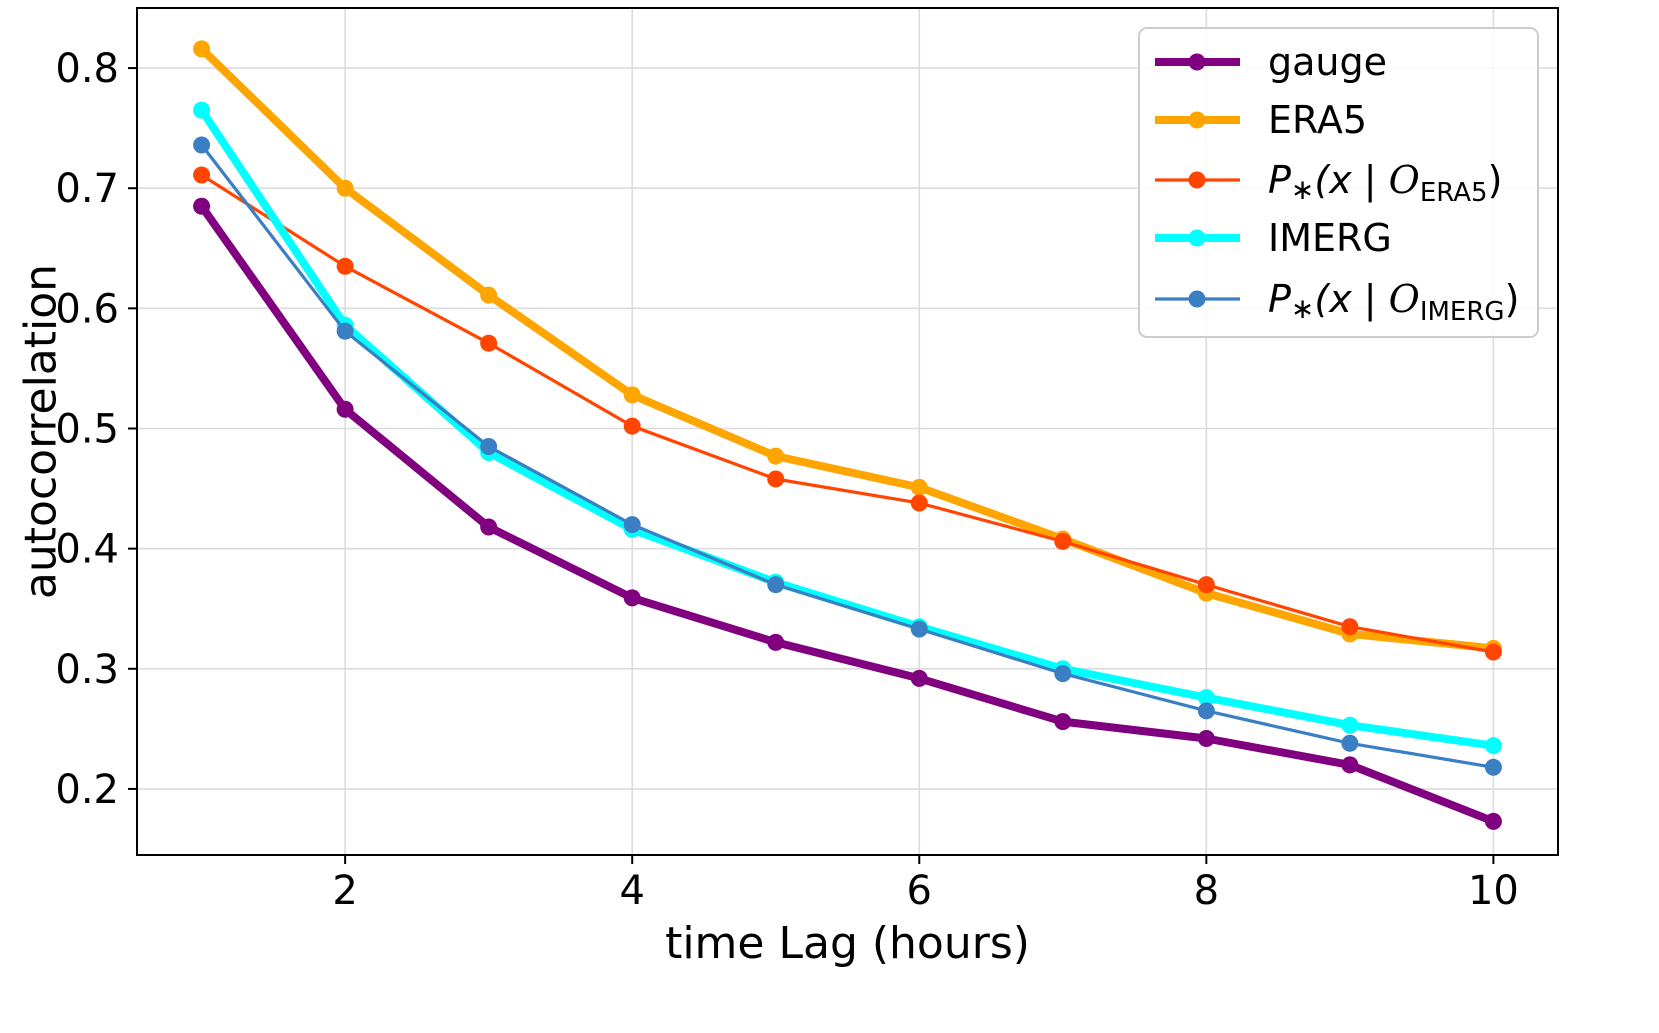 This screenshot has width=1659, height=1033. Describe the element at coordinates (87, 69) in the screenshot. I see `y-tick-label: 0.8` at that location.